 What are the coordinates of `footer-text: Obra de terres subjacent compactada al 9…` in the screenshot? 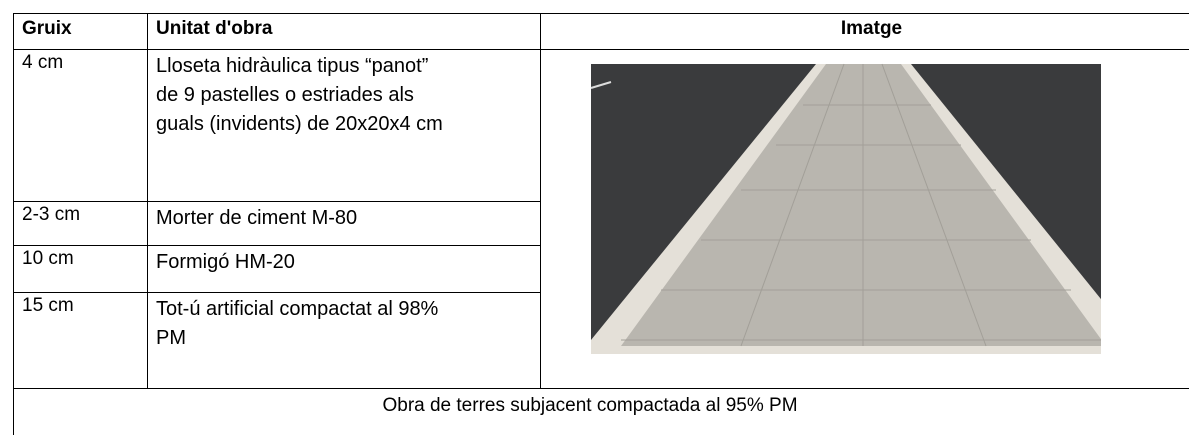 It's located at (590, 406).